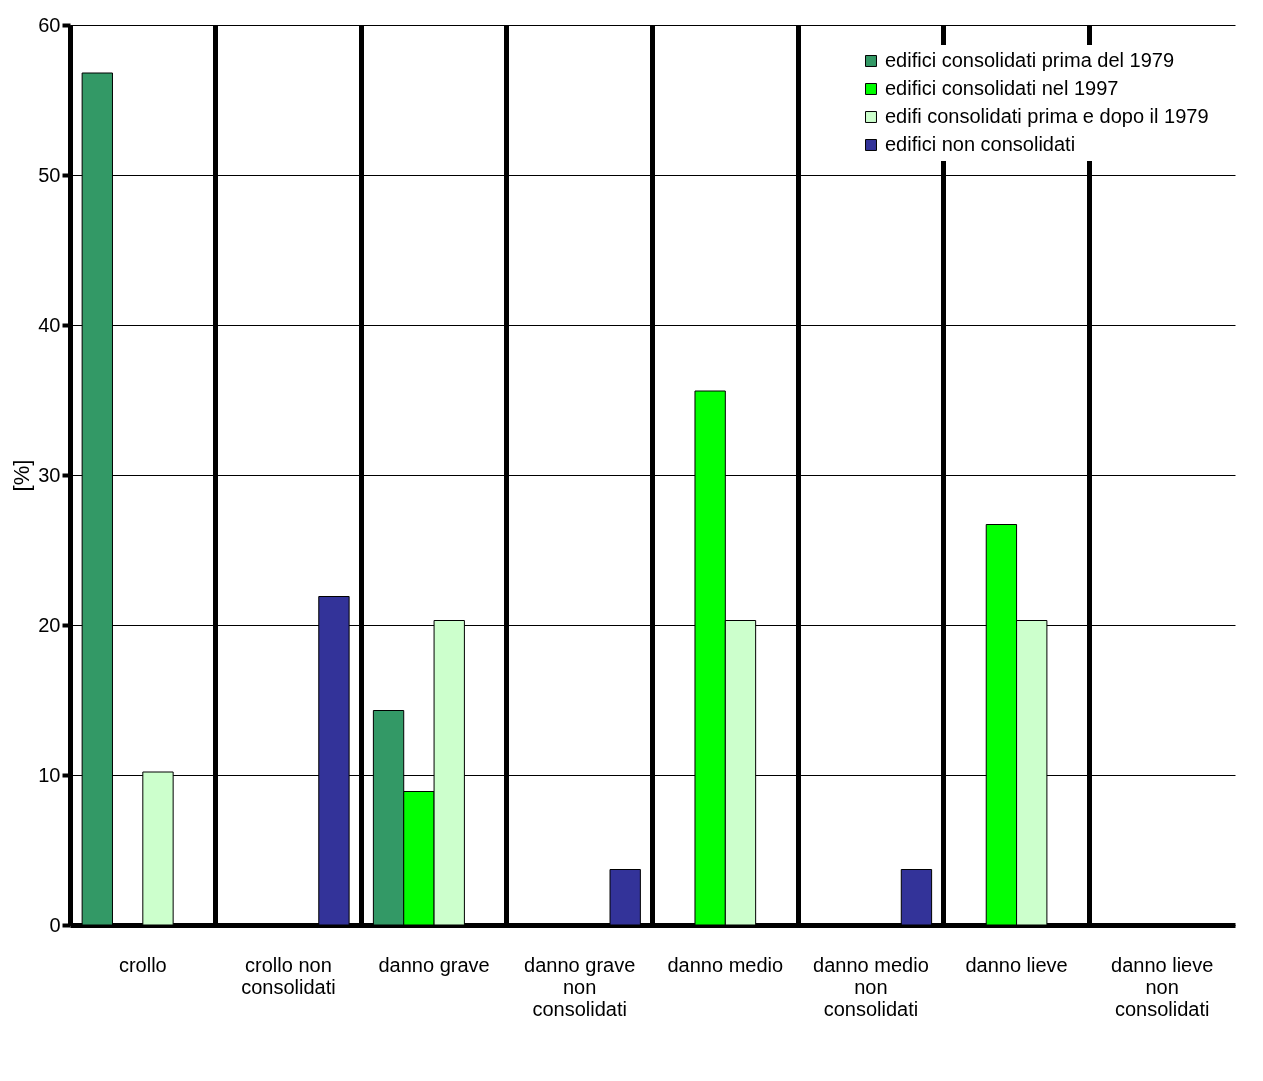 This screenshot has height=1081, width=1263. I want to click on y-tick-label: 0, so click(55, 924).